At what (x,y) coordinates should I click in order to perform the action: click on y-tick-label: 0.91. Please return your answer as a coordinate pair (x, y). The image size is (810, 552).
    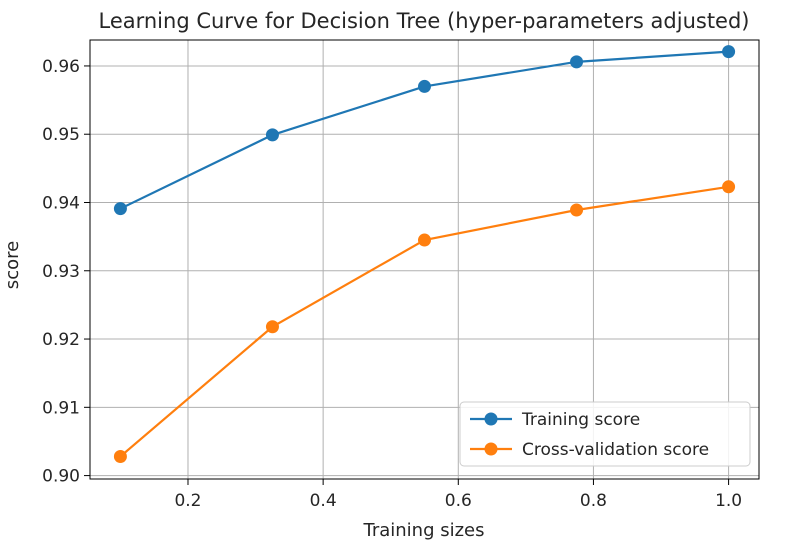
    Looking at the image, I should click on (61, 408).